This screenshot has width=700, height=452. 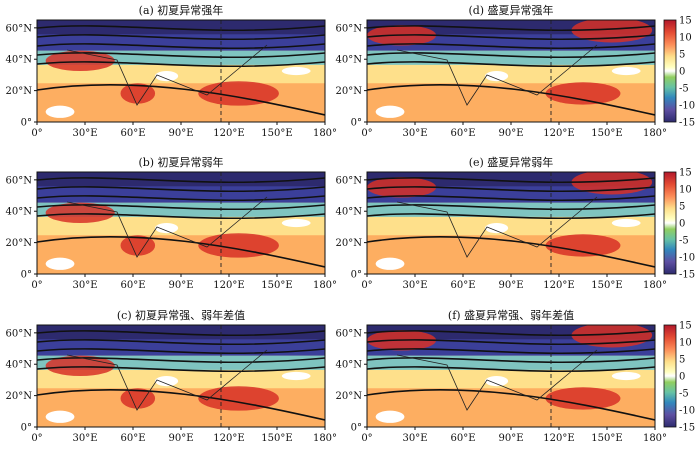 I want to click on colorbar-0: 15 10 5 0 -5 -10 -15, so click(x=679, y=72).